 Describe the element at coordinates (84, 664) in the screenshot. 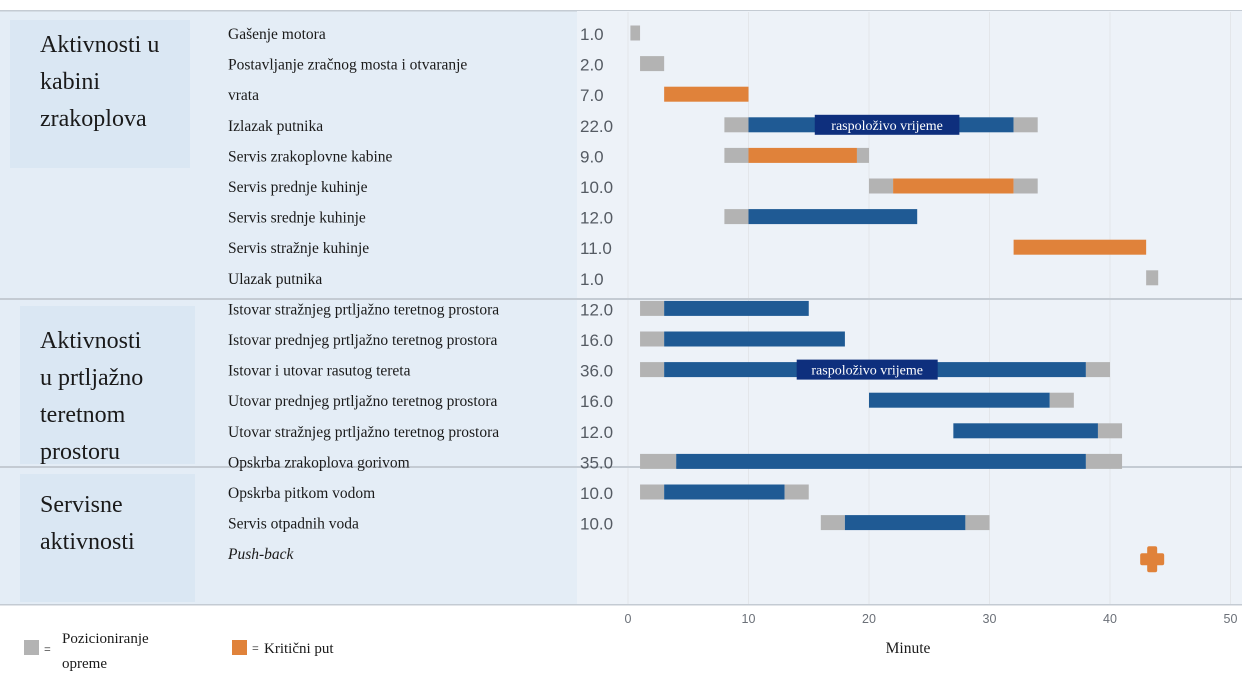

I see `legend-label: opreme` at that location.